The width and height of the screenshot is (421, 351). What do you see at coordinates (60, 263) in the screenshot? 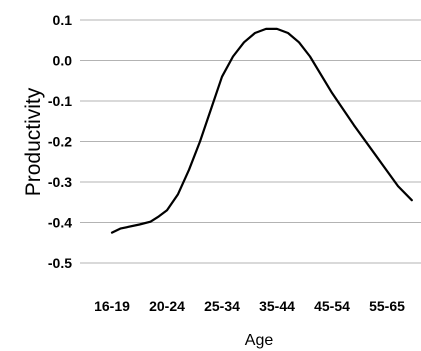
I see `y-tick-label: -0.5` at bounding box center [60, 263].